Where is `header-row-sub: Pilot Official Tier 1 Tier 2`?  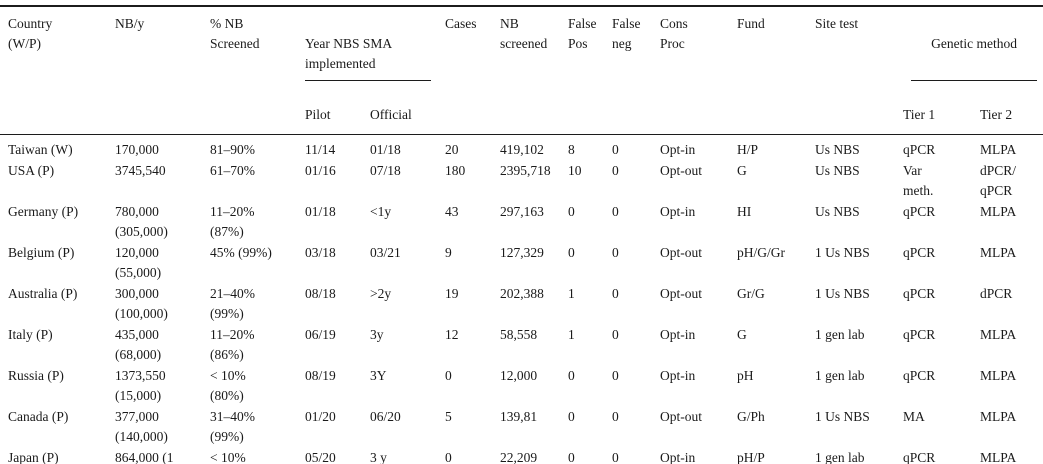 header-row-sub: Pilot Official Tier 1 Tier 2 is located at coordinates (521, 118).